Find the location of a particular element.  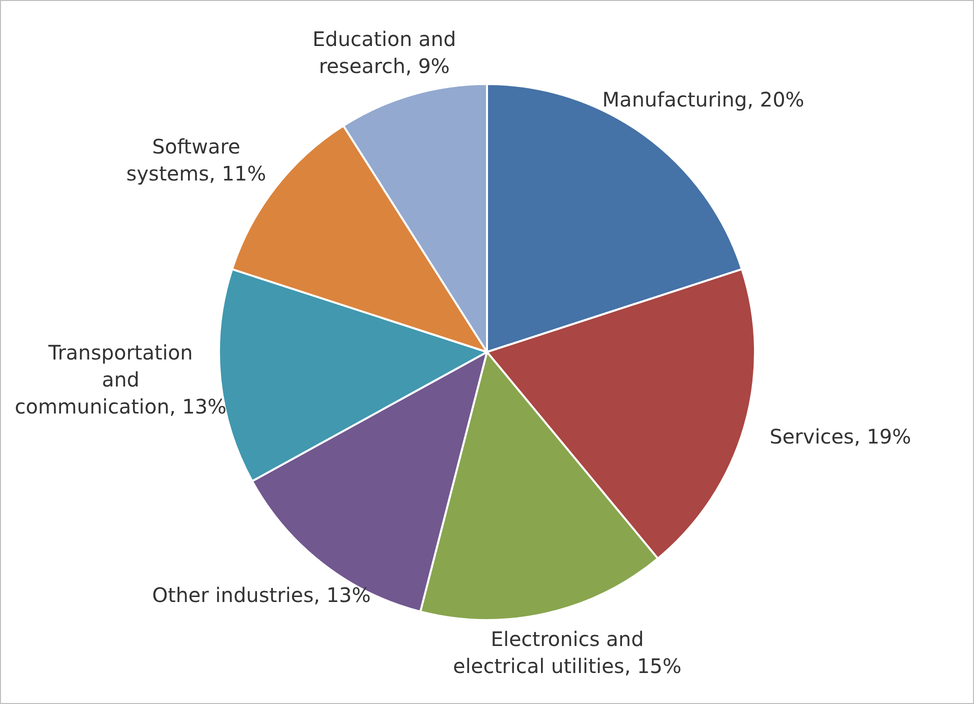

slice-label: Electronics and electrical utilities, 15% is located at coordinates (567, 652).